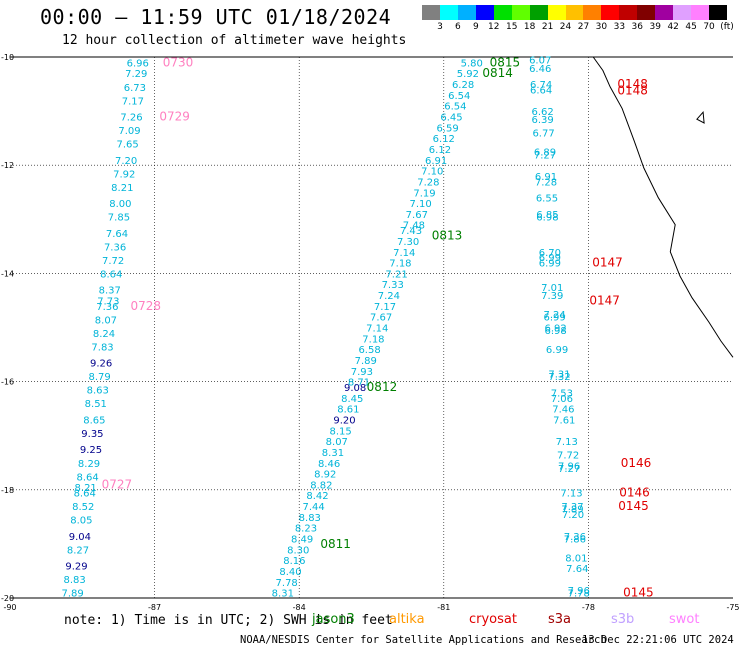 Image resolution: width=740 pixels, height=650 pixels. I want to click on wave-height-value: 7.48, so click(414, 226).